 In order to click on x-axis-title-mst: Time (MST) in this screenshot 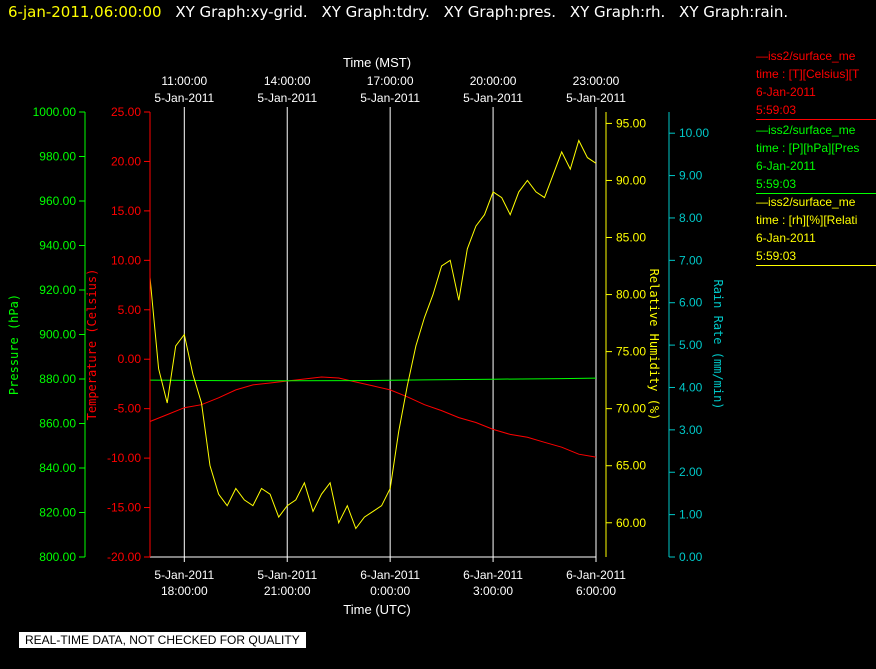, I will do `click(377, 62)`.